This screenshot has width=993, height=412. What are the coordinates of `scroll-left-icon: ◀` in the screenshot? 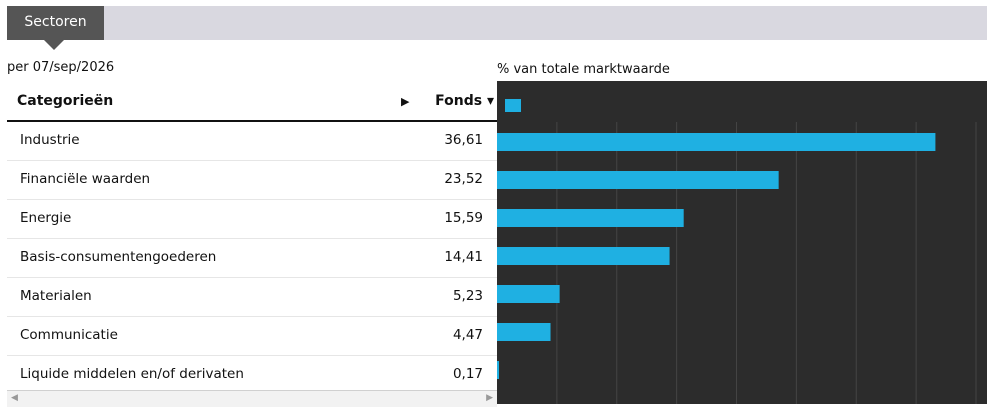 It's located at (14, 398).